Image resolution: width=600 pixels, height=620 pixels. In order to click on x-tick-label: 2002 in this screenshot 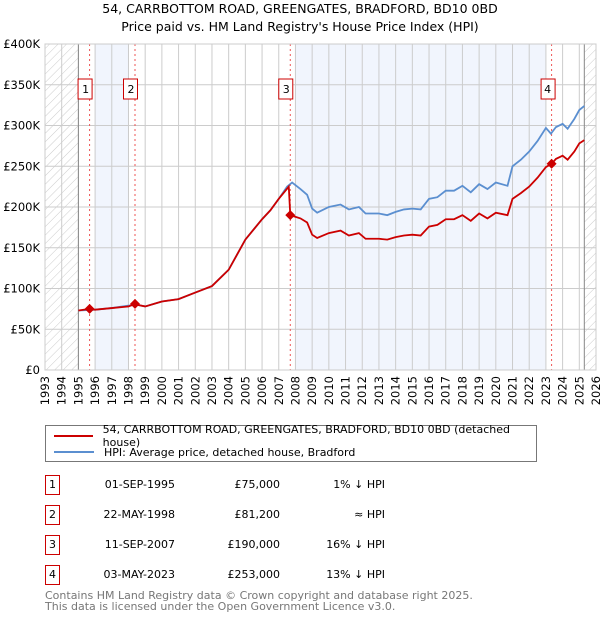, I will do `click(195, 390)`.